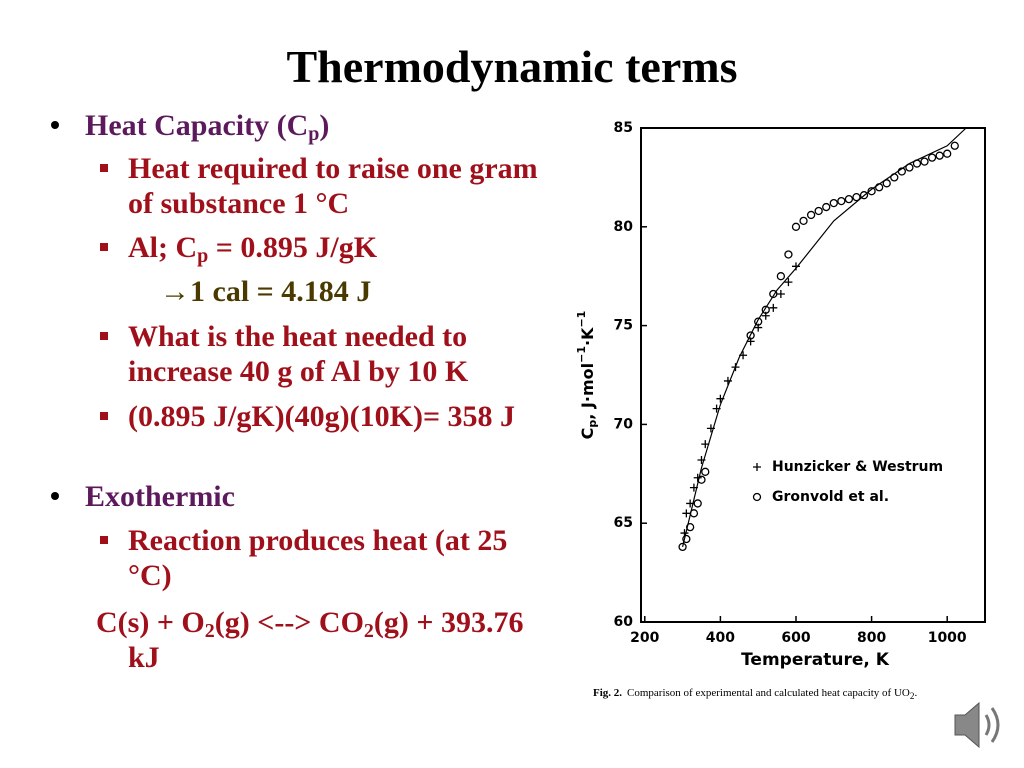 This screenshot has height=768, width=1024. Describe the element at coordinates (266, 291) in the screenshot. I see `item-text: →1 cal = 4.184 J` at that location.